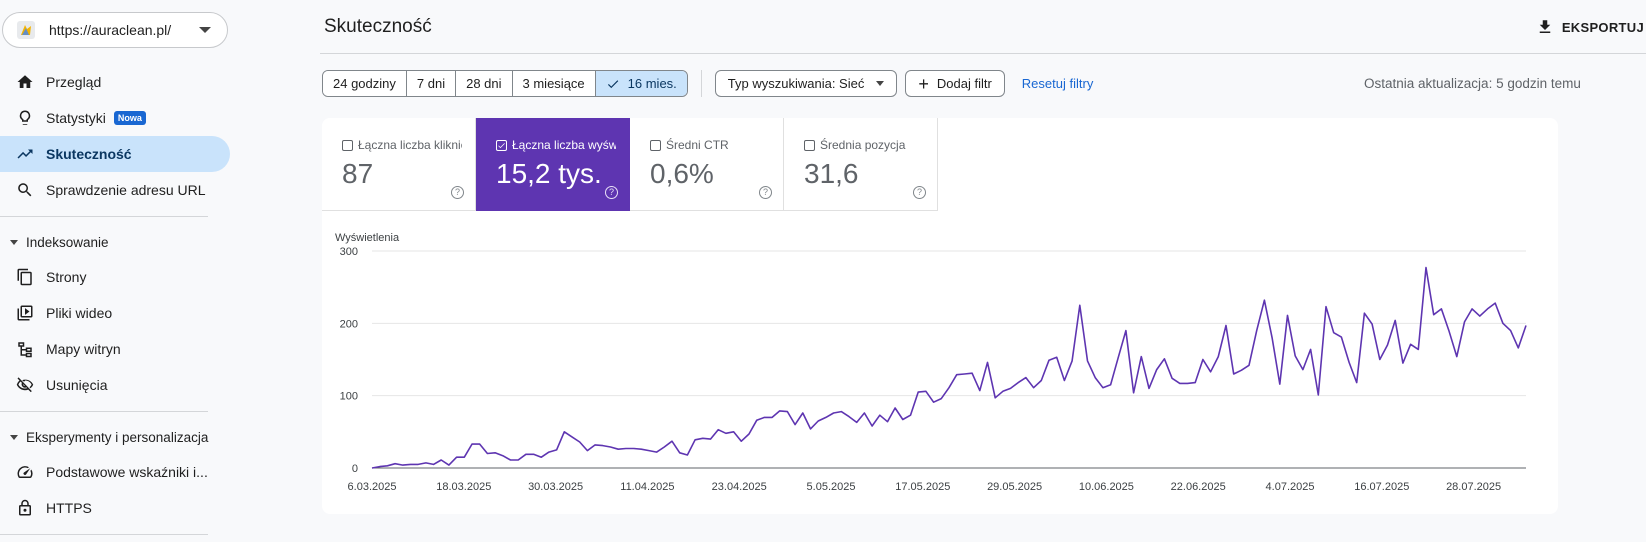 The height and width of the screenshot is (542, 1646). Describe the element at coordinates (555, 487) in the screenshot. I see `x-tick-label: 30.03.2025` at that location.